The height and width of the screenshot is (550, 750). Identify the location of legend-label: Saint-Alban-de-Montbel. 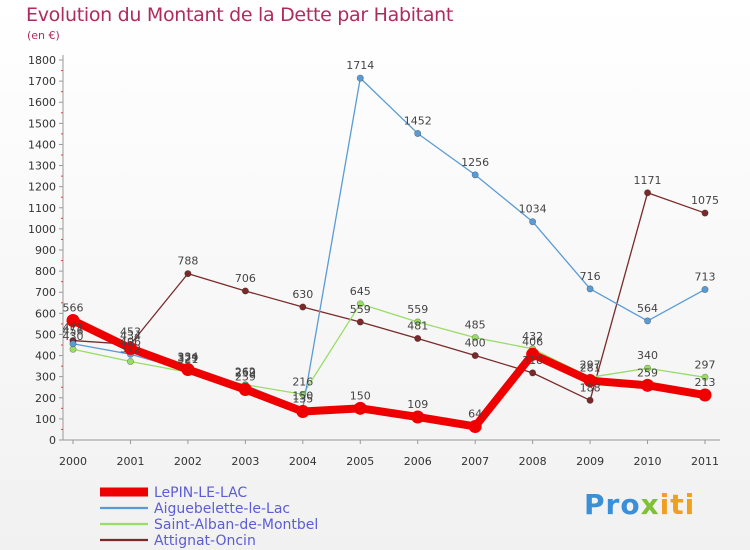
(236, 525).